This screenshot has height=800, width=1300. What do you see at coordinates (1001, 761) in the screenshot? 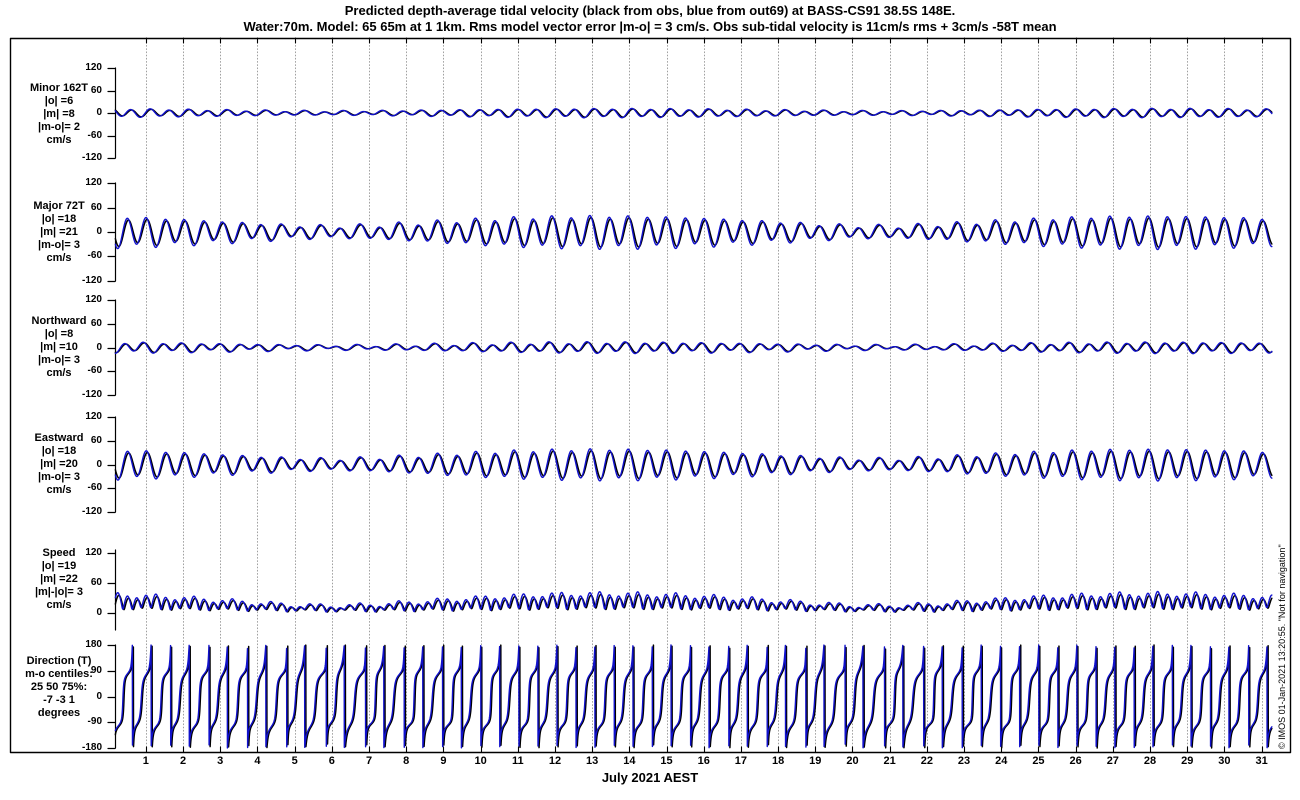
I see `x-tick-label: 24` at bounding box center [1001, 761].